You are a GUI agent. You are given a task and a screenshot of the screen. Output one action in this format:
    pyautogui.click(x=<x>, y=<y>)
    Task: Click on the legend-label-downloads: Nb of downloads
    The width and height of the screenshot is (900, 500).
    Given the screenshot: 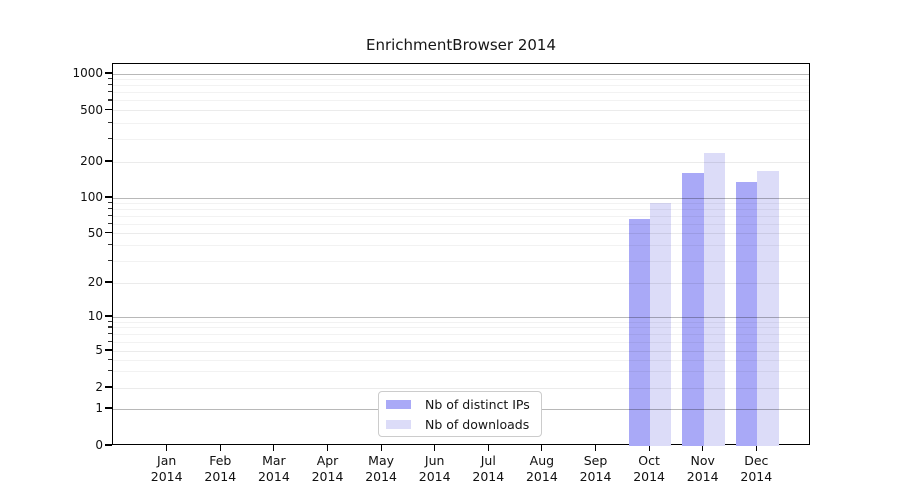 What is the action you would take?
    pyautogui.click(x=477, y=424)
    